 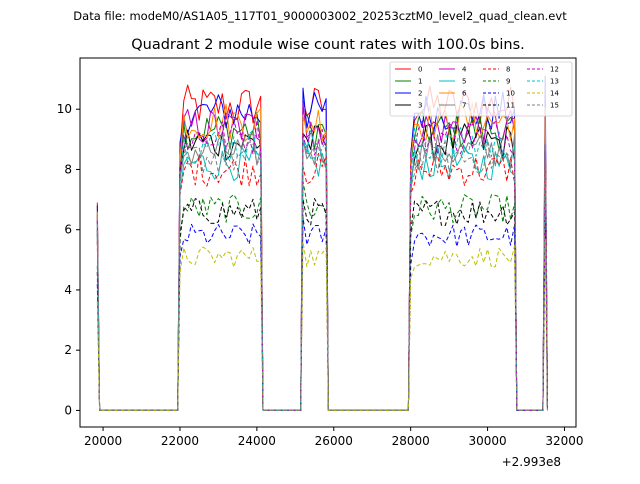 What do you see at coordinates (464, 70) in the screenshot?
I see `legend-label-4: 4` at bounding box center [464, 70].